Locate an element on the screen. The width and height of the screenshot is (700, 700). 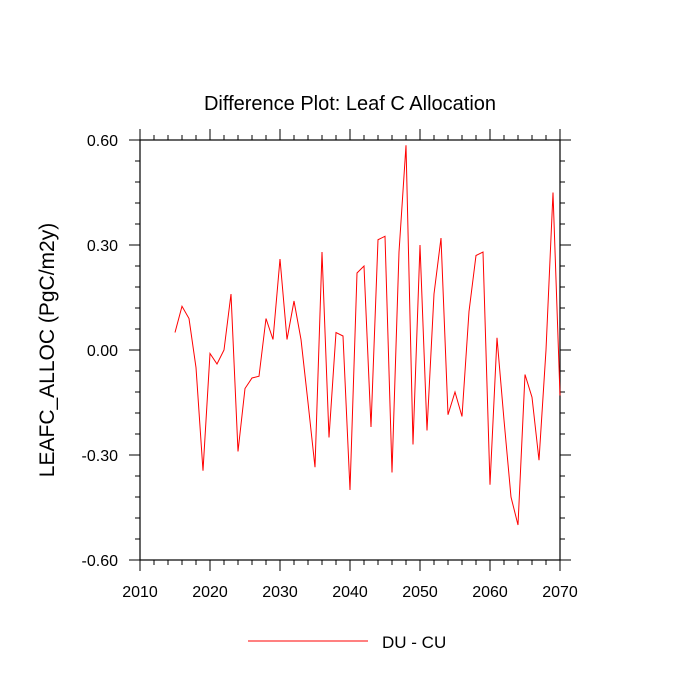
y-tick-label: 0.60 is located at coordinates (102, 141).